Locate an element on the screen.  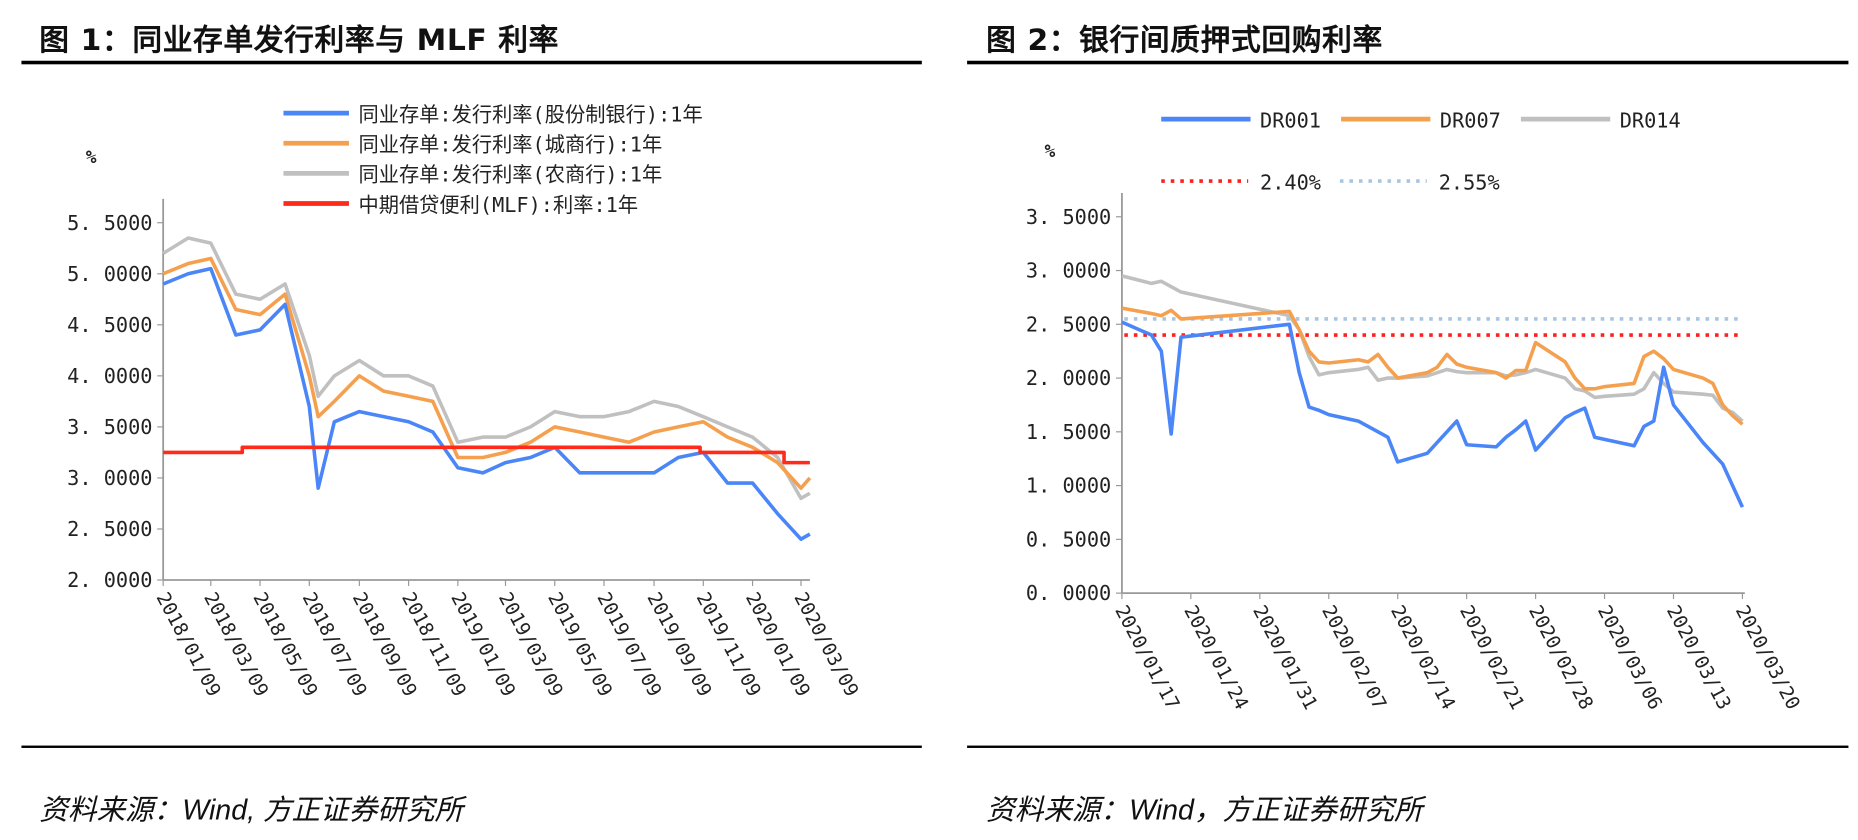
y-tick-label: 1. 0000 is located at coordinates (1068, 486).